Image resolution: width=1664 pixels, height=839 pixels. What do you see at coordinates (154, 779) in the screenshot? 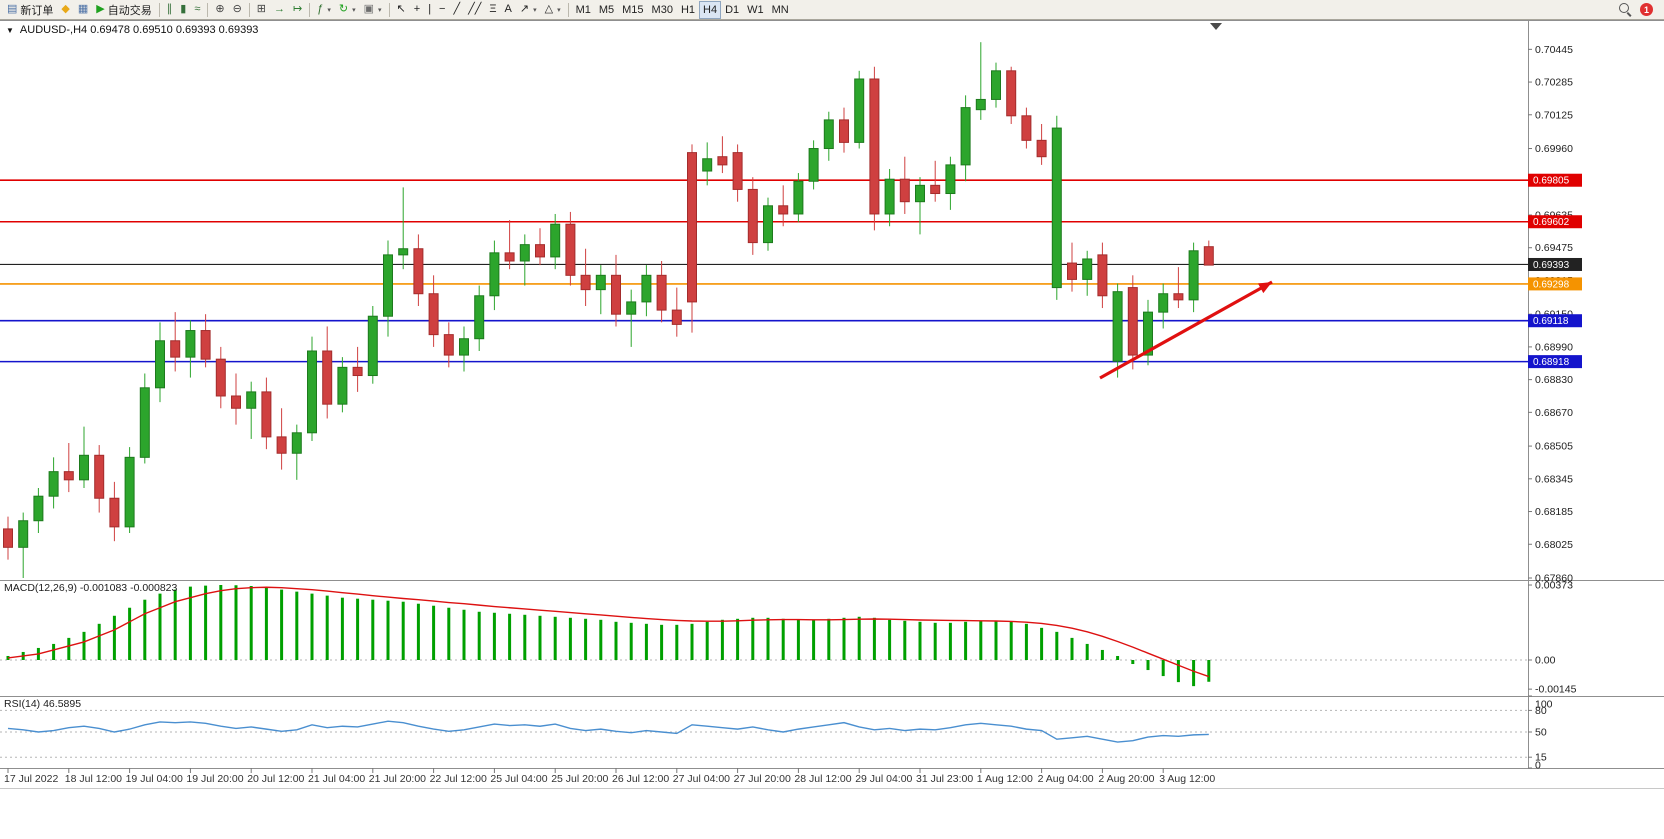
I see `time-tick-label: 19 Jul 04:00` at bounding box center [154, 779].